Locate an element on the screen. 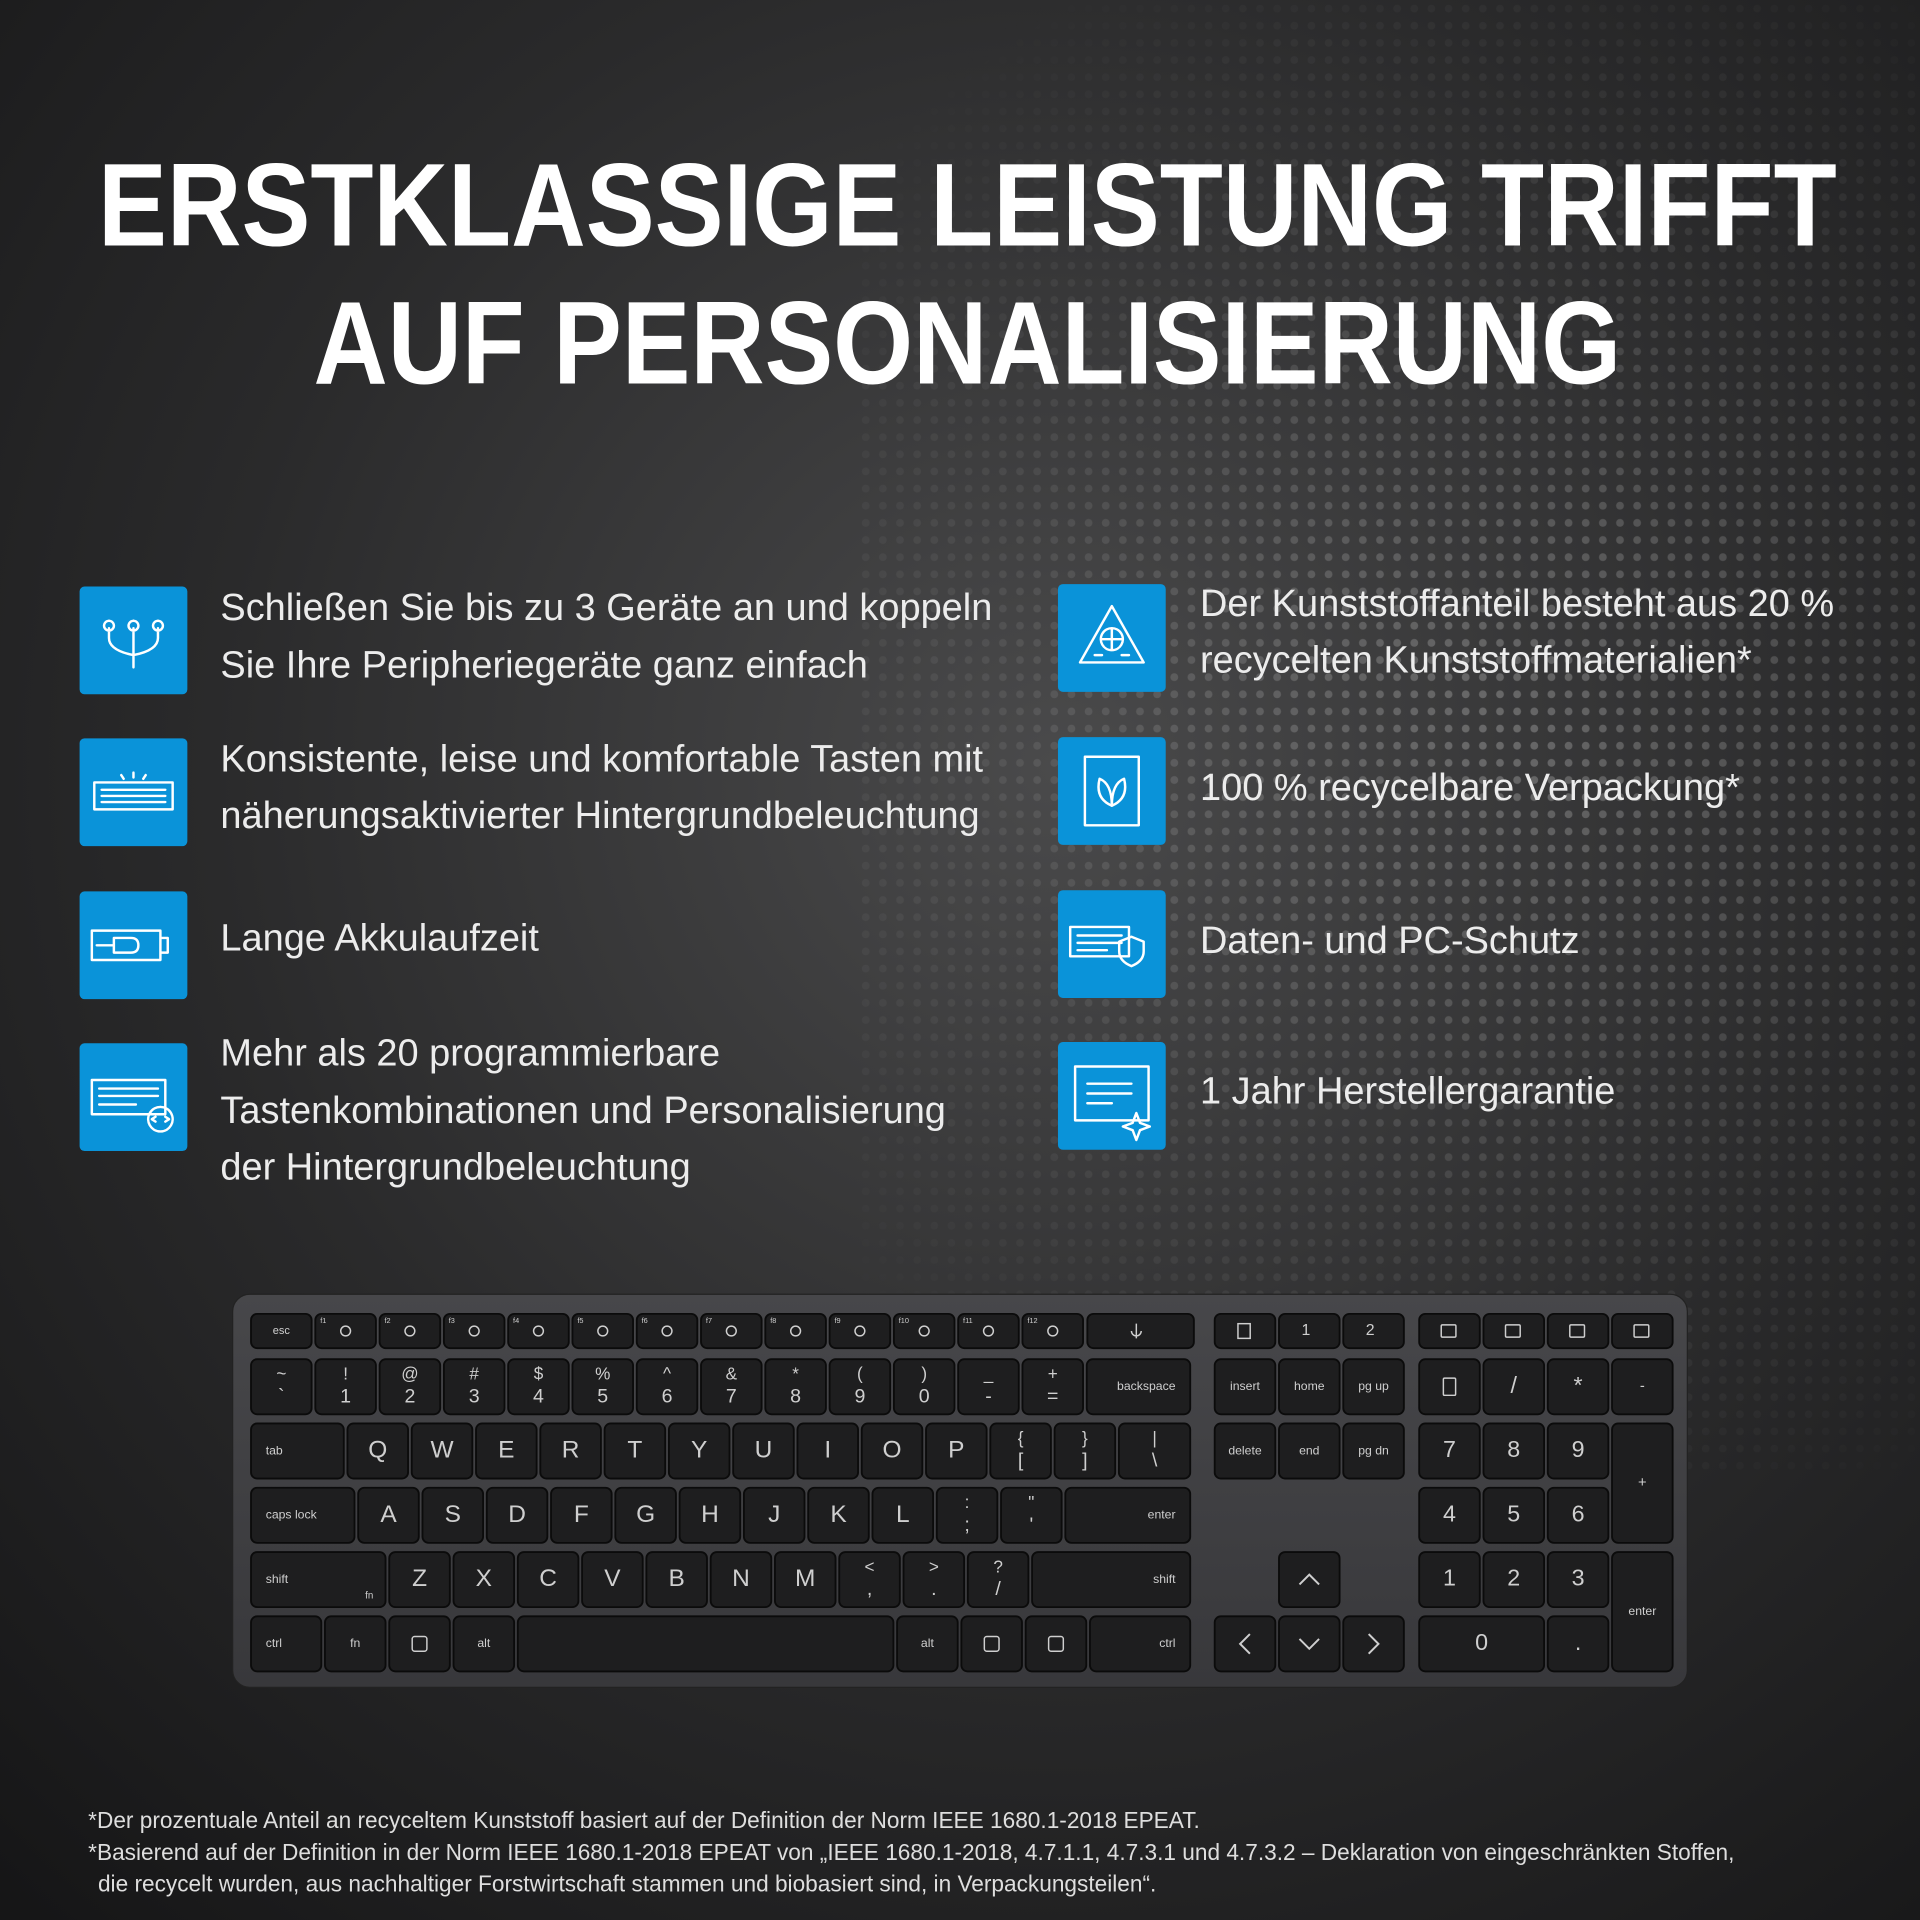 The height and width of the screenshot is (1920, 1920). key-label: K is located at coordinates (838, 1514).